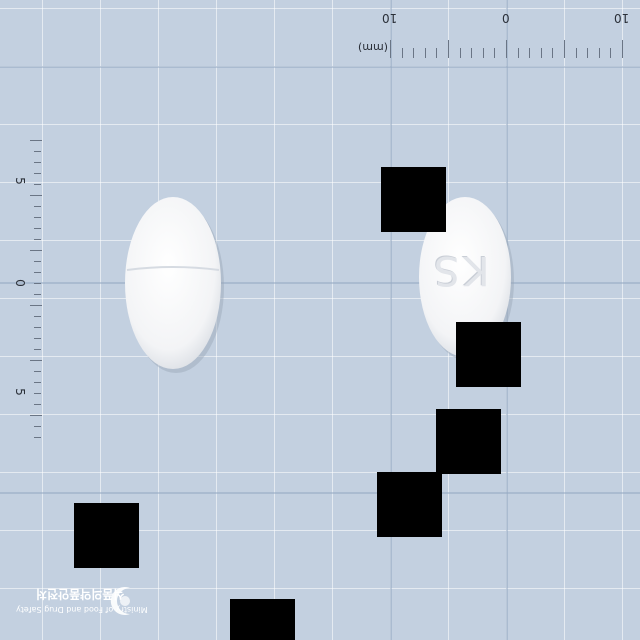  I want to click on pill-right, so click(466, 279).